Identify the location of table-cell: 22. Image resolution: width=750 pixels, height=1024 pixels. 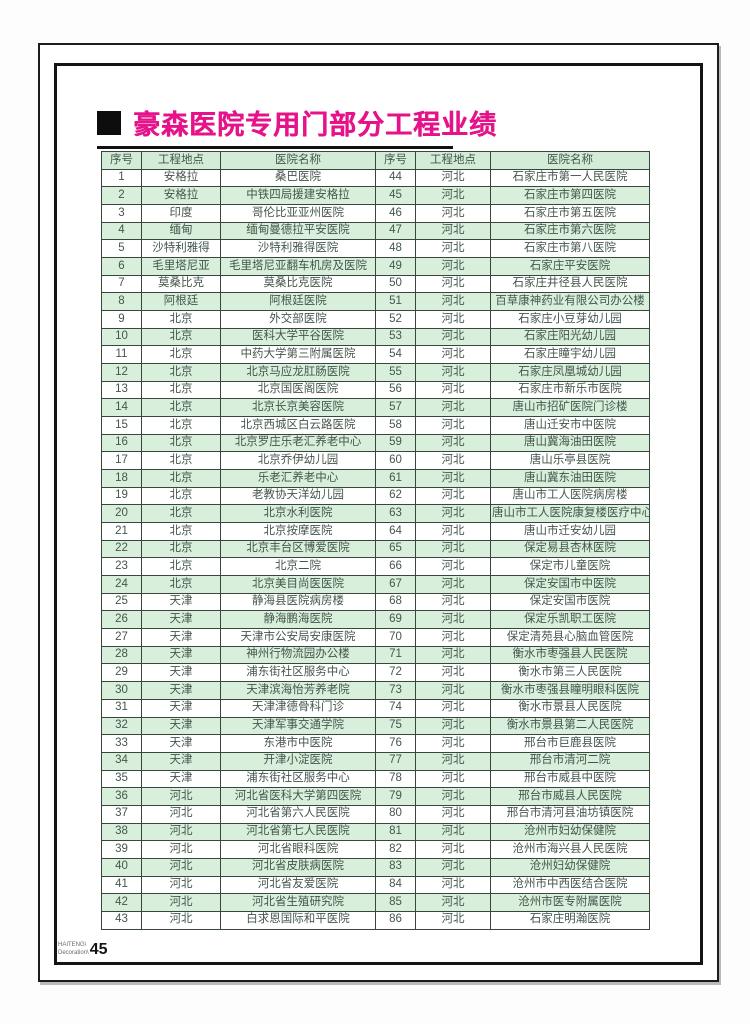
(121, 549).